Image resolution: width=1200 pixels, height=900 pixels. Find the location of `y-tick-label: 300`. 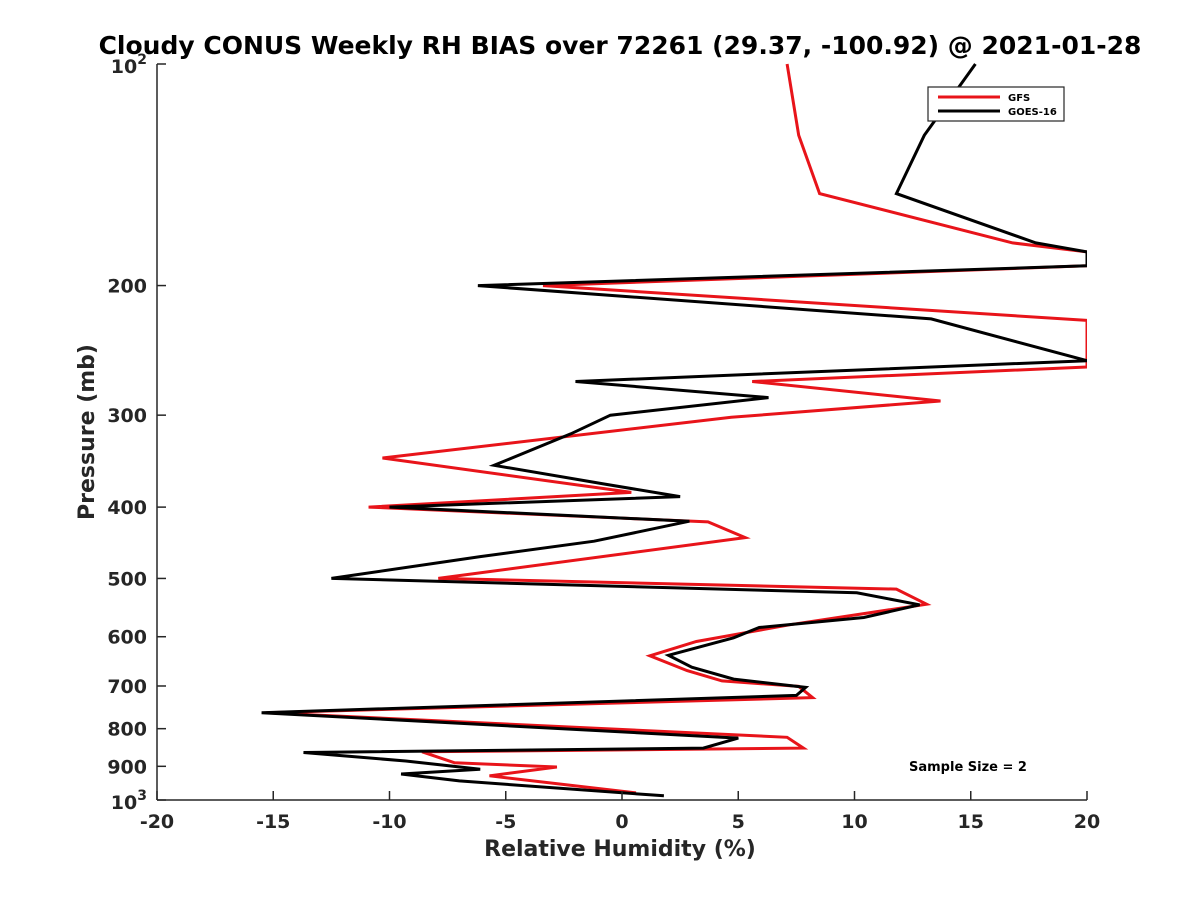

y-tick-label: 300 is located at coordinates (127, 416).